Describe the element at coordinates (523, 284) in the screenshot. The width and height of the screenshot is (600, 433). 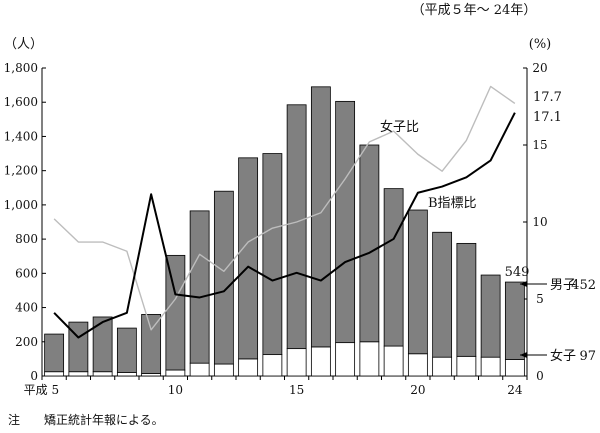
I see `leader-male-arrowhead` at that location.